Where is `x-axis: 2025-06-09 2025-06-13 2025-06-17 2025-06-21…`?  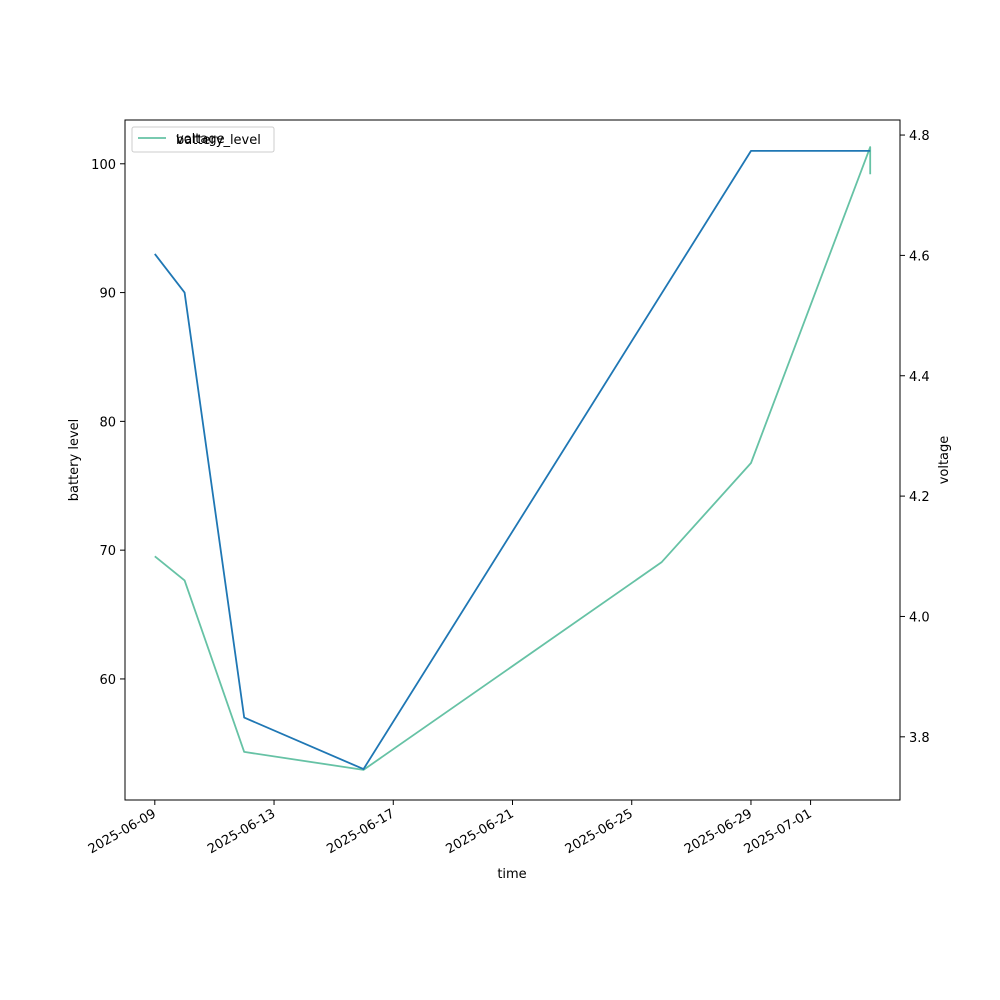
x-axis: 2025-06-09 2025-06-13 2025-06-17 2025-06-21… is located at coordinates (450, 828).